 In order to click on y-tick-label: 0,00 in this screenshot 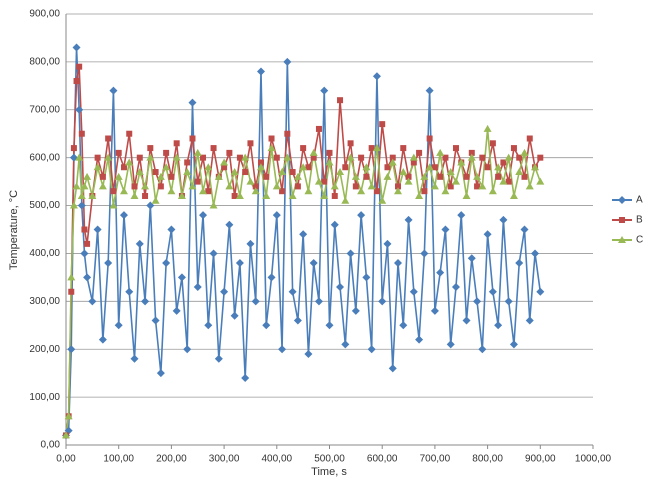, I will do `click(51, 445)`.